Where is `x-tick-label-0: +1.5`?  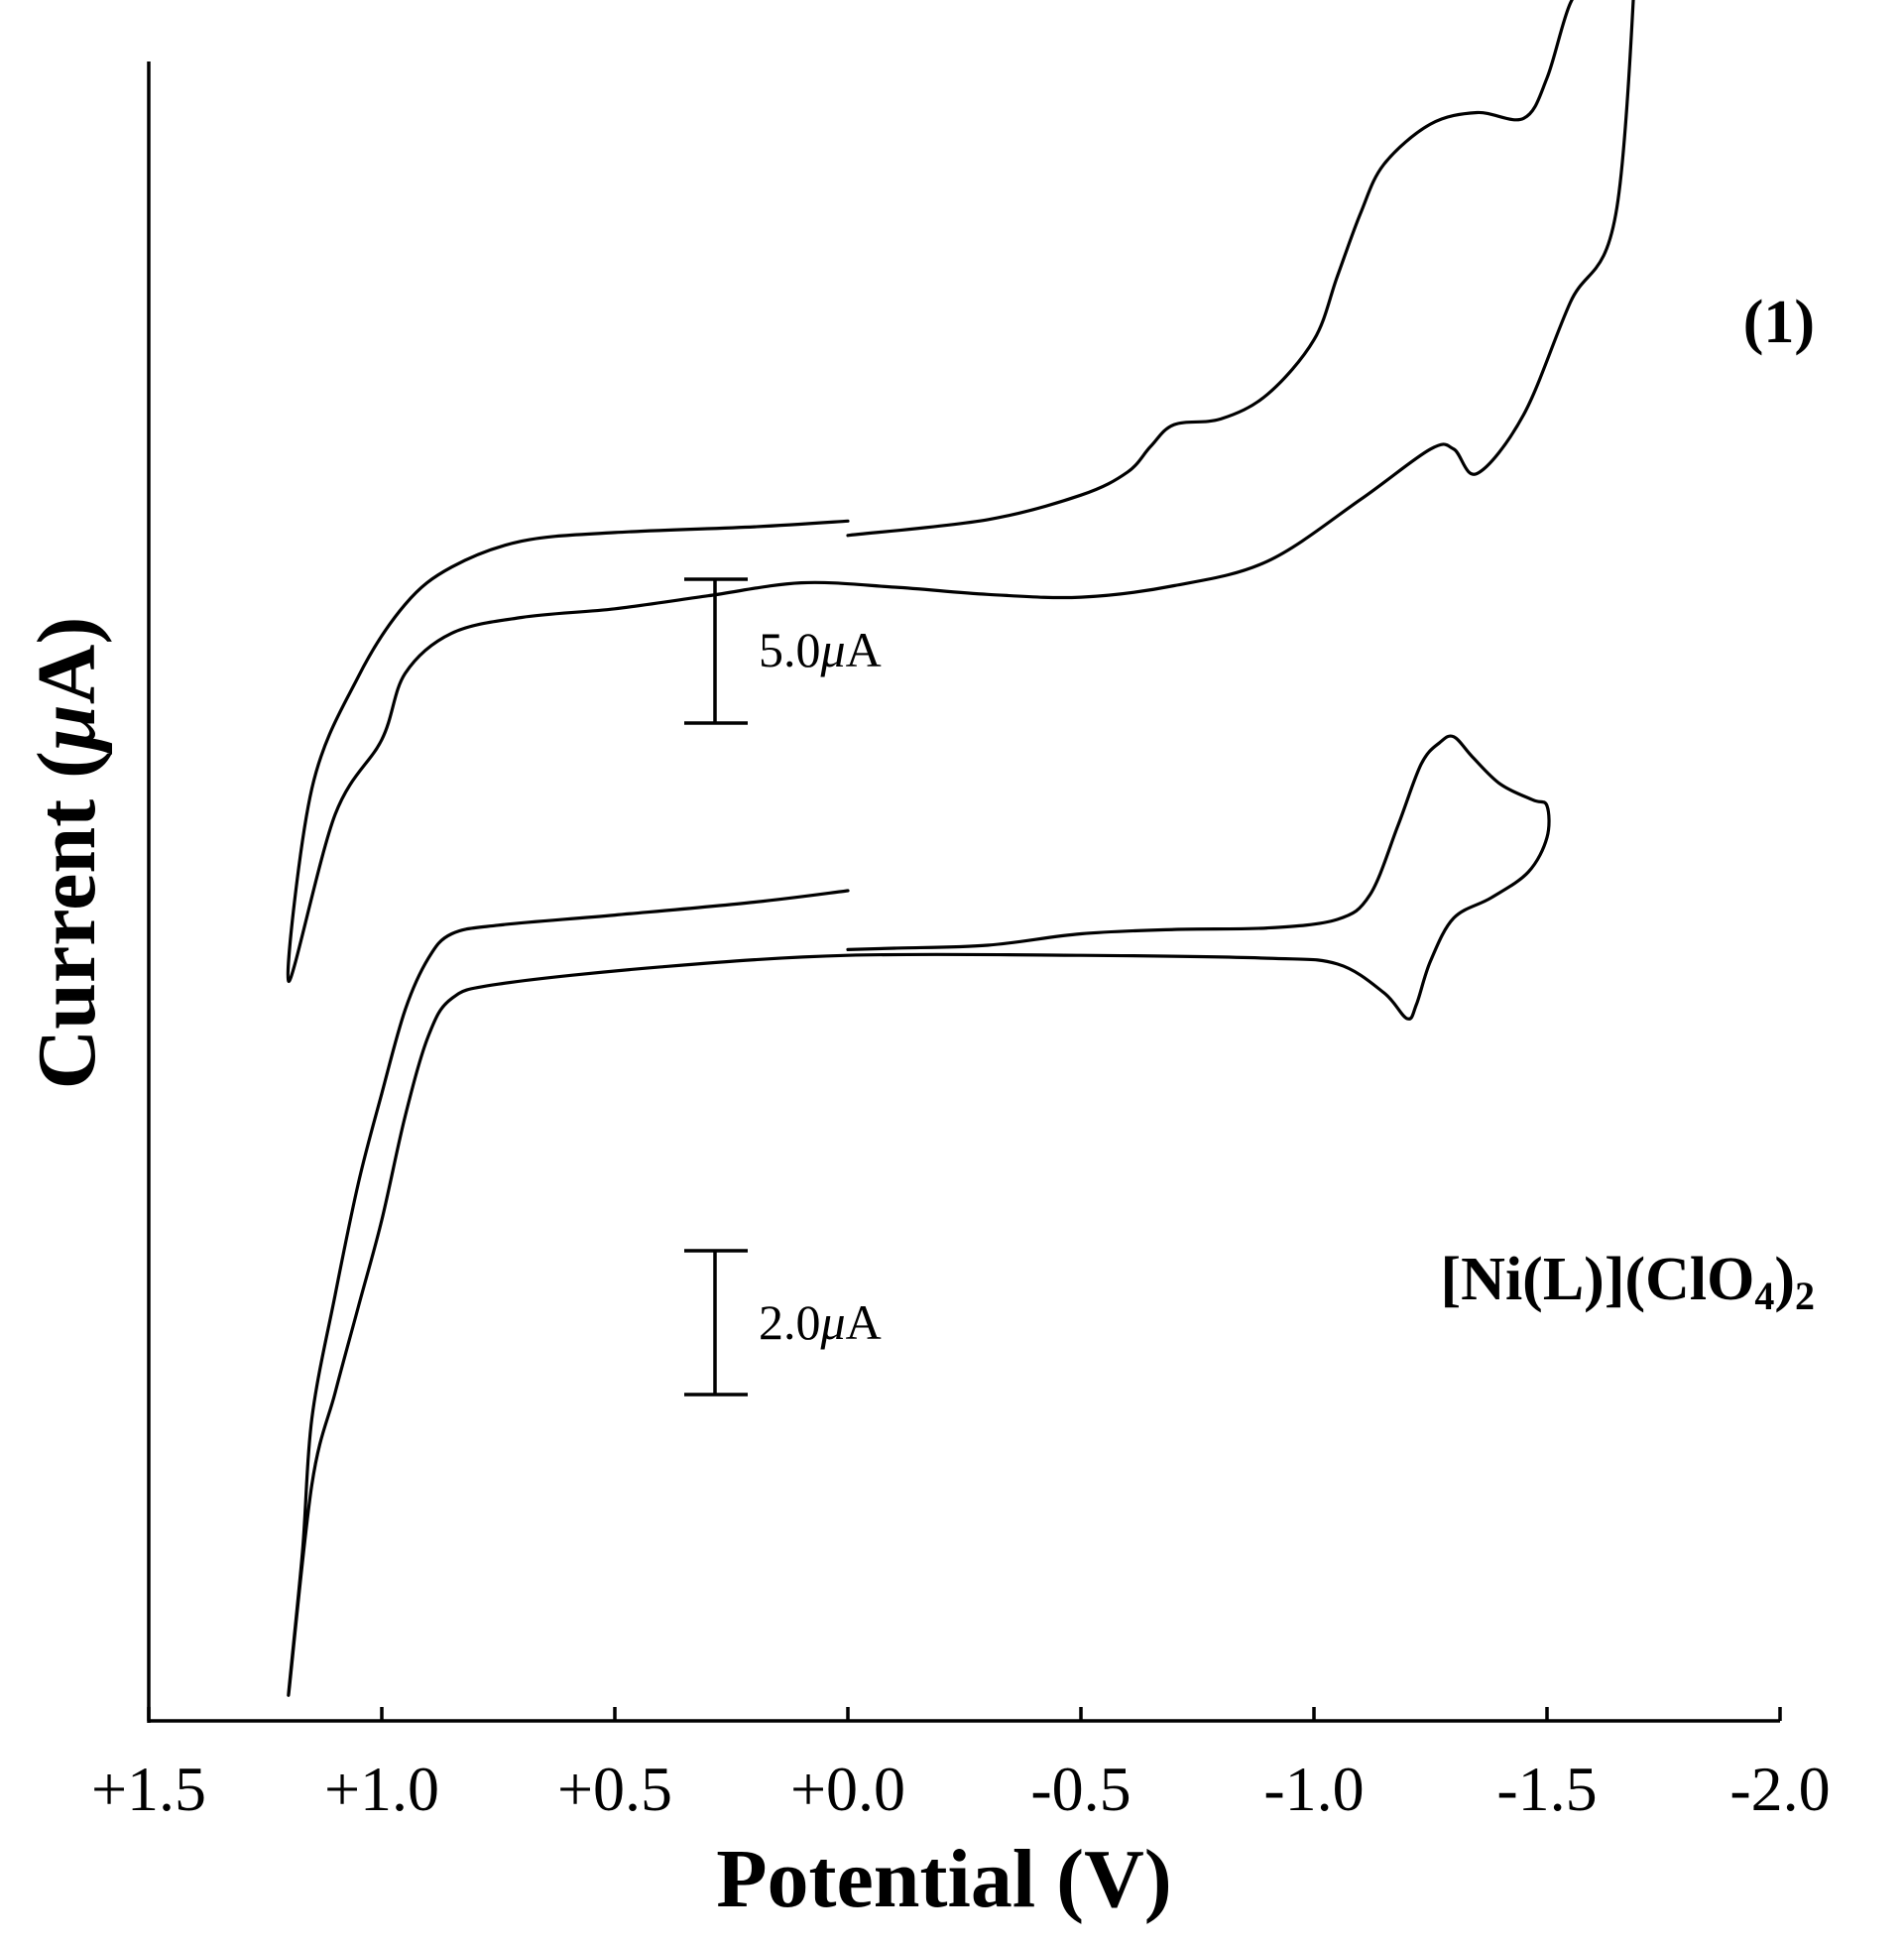
x-tick-label-0: +1.5 is located at coordinates (148, 1789).